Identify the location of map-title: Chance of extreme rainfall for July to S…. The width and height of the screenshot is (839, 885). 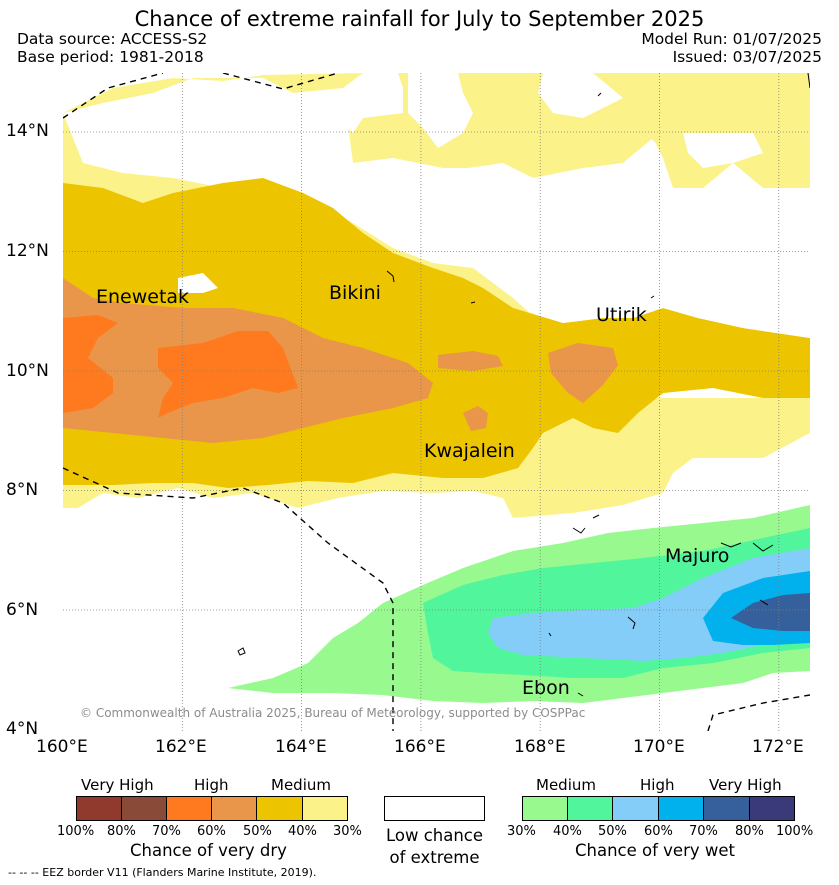
(419, 19).